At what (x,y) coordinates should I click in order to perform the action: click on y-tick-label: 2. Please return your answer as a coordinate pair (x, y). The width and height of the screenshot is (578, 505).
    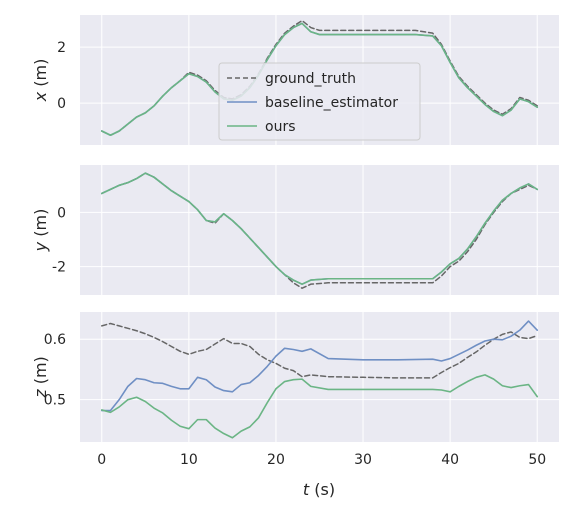
    Looking at the image, I should click on (61, 48).